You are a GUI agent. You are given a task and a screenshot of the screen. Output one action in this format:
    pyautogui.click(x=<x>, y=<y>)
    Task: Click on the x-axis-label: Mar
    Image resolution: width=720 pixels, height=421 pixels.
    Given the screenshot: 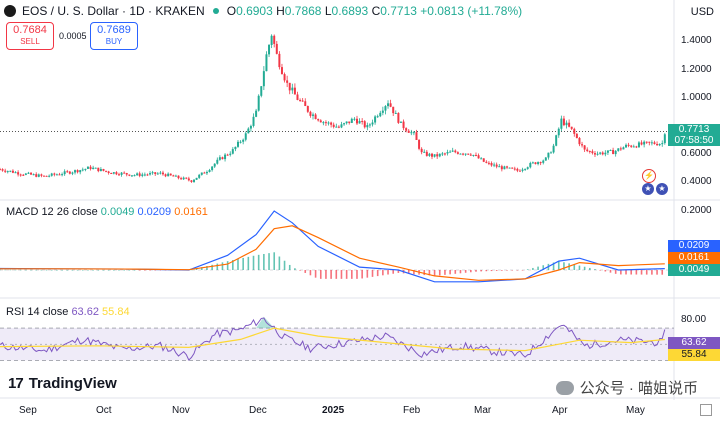 What is the action you would take?
    pyautogui.click(x=483, y=410)
    